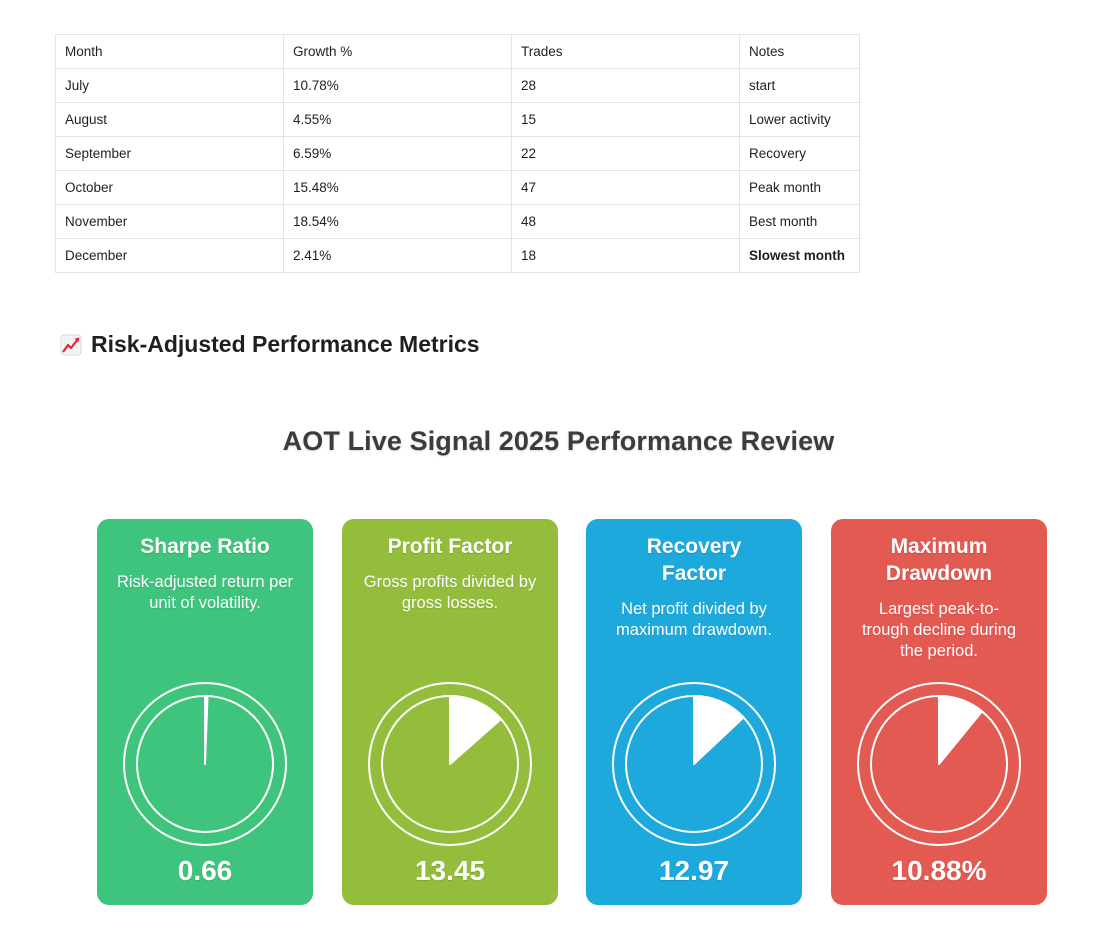  I want to click on table-row: November 18.54% 48 Best month, so click(457, 221).